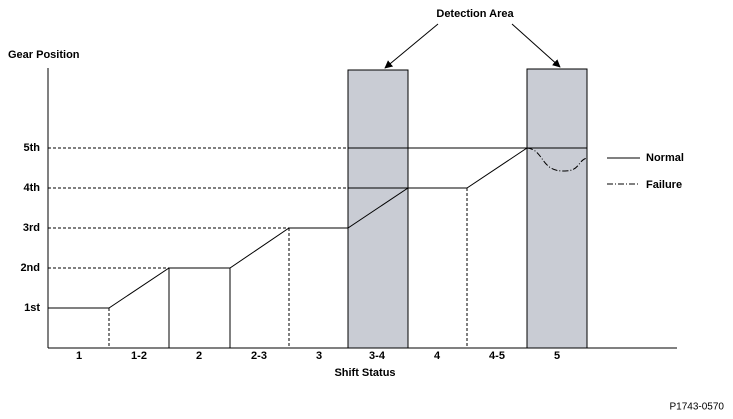 The width and height of the screenshot is (733, 419). I want to click on y-axis-label: Gear Position, so click(44, 55).